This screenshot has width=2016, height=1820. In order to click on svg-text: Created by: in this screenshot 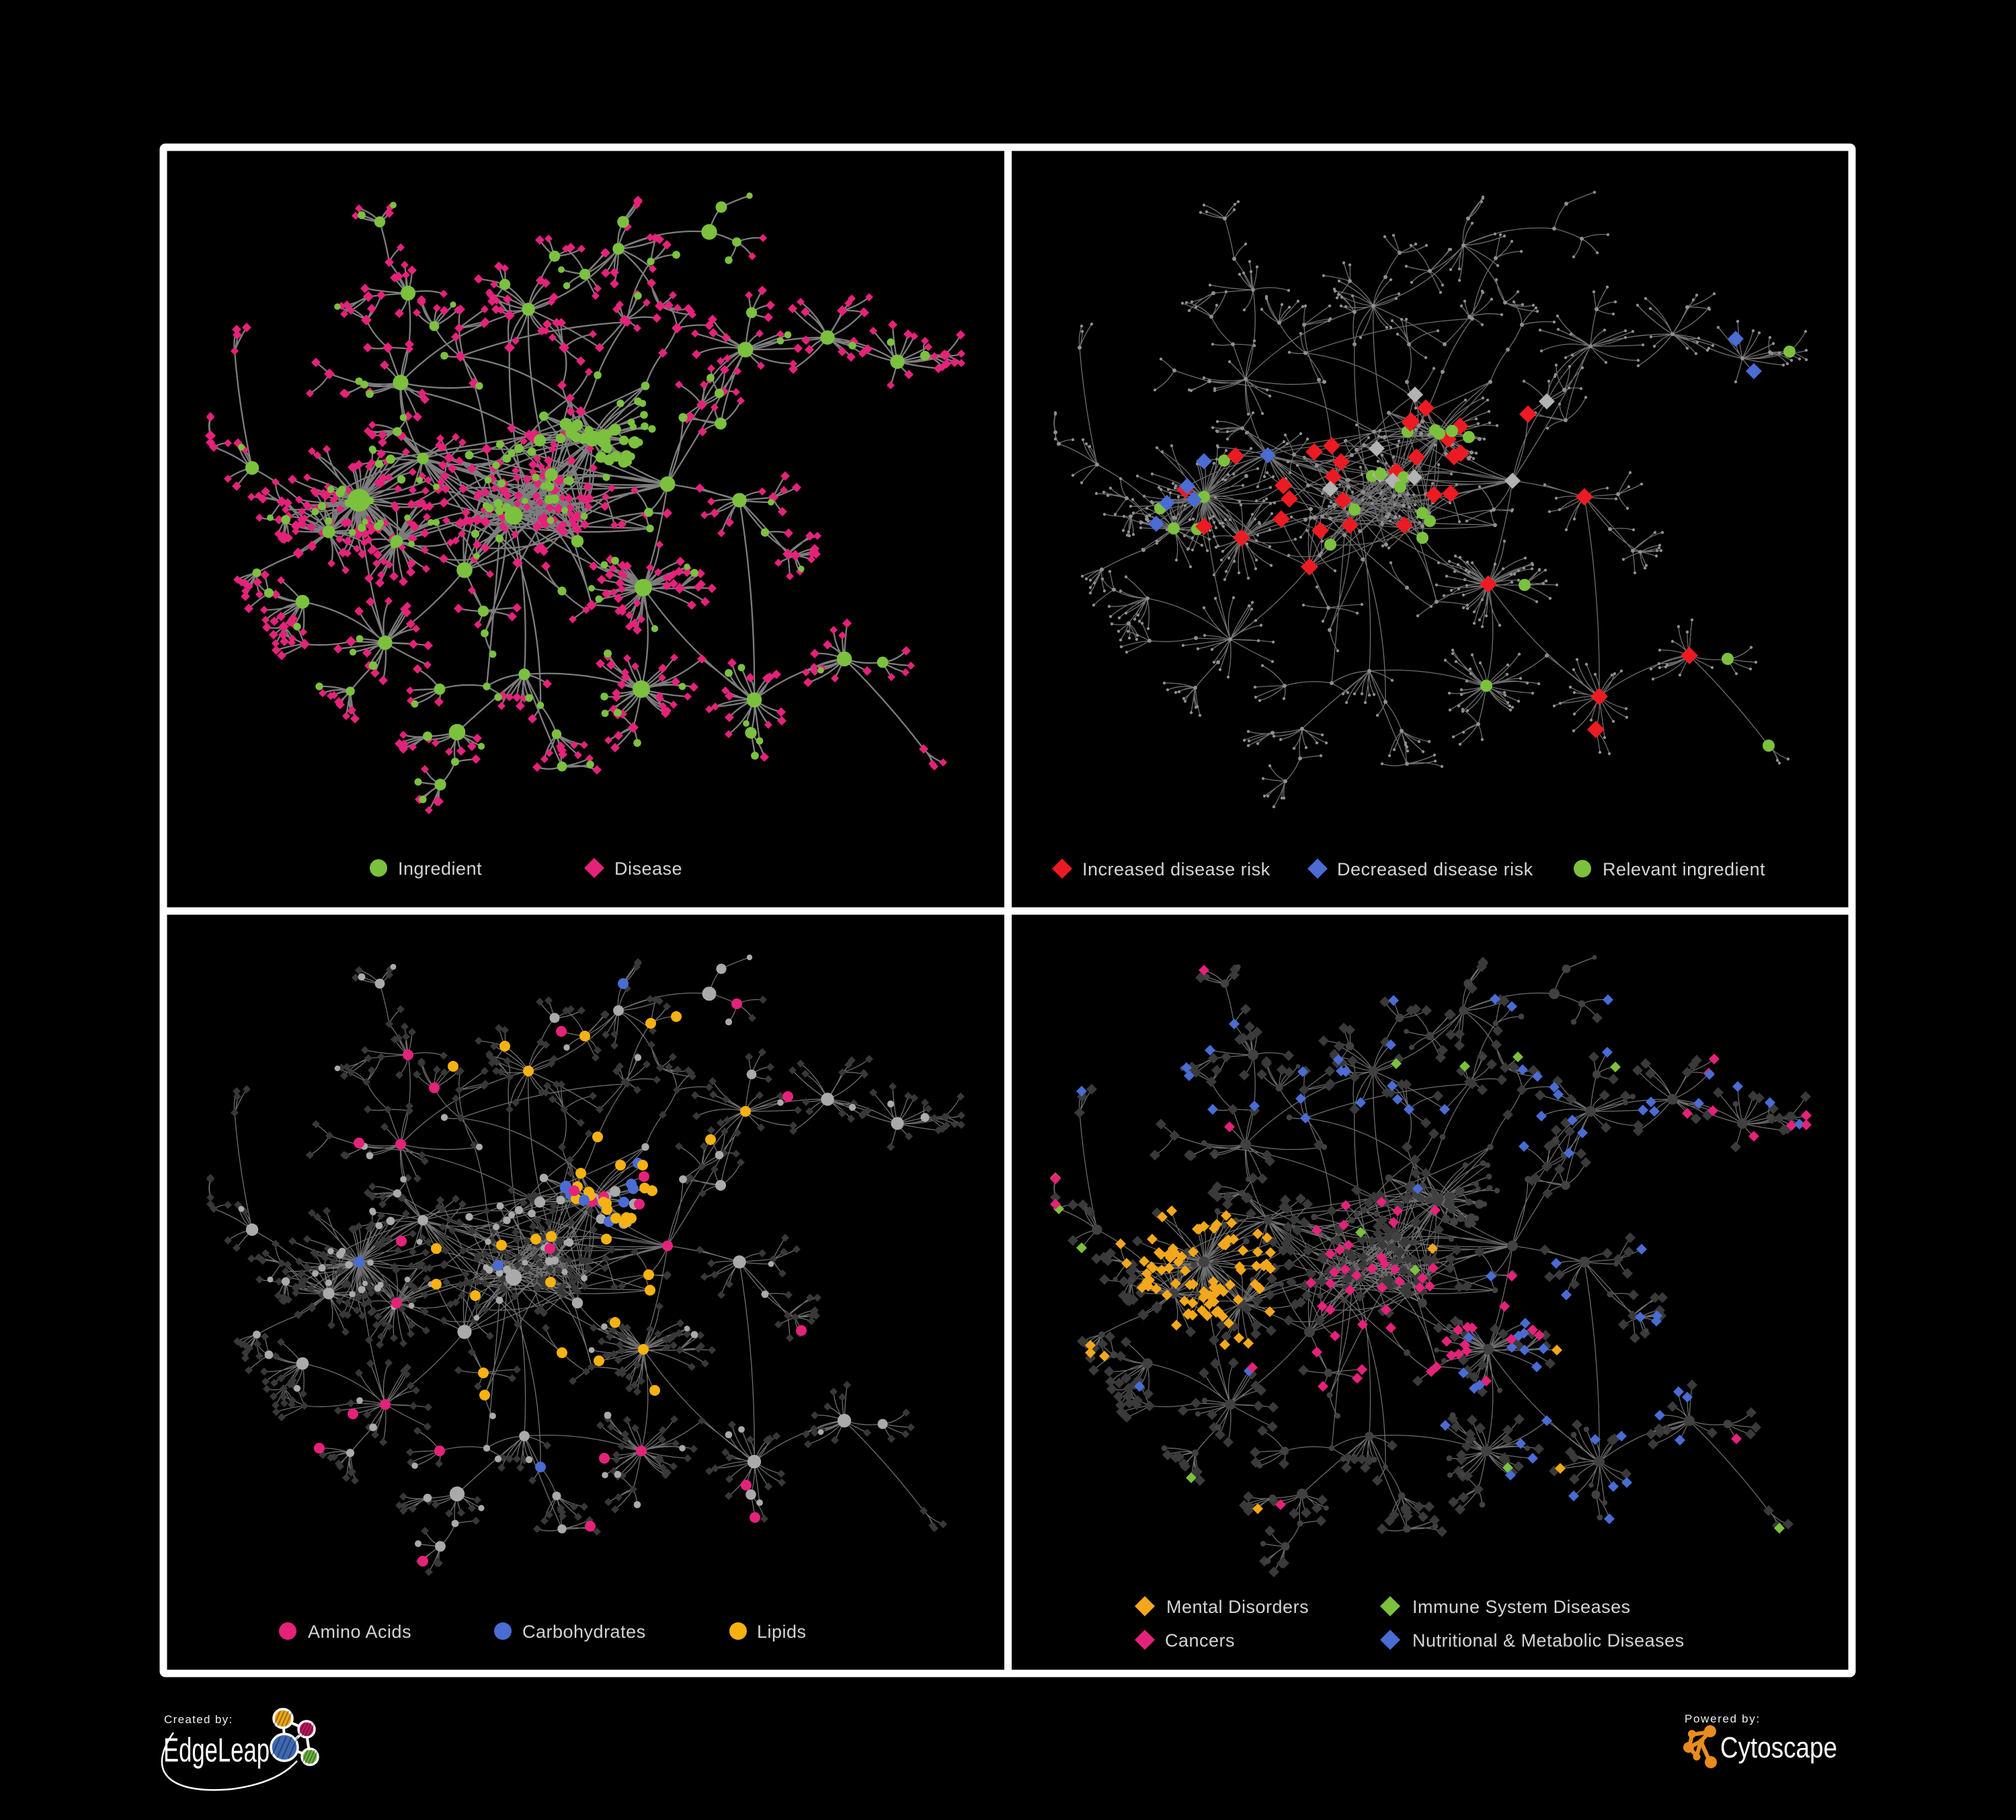, I will do `click(198, 1719)`.